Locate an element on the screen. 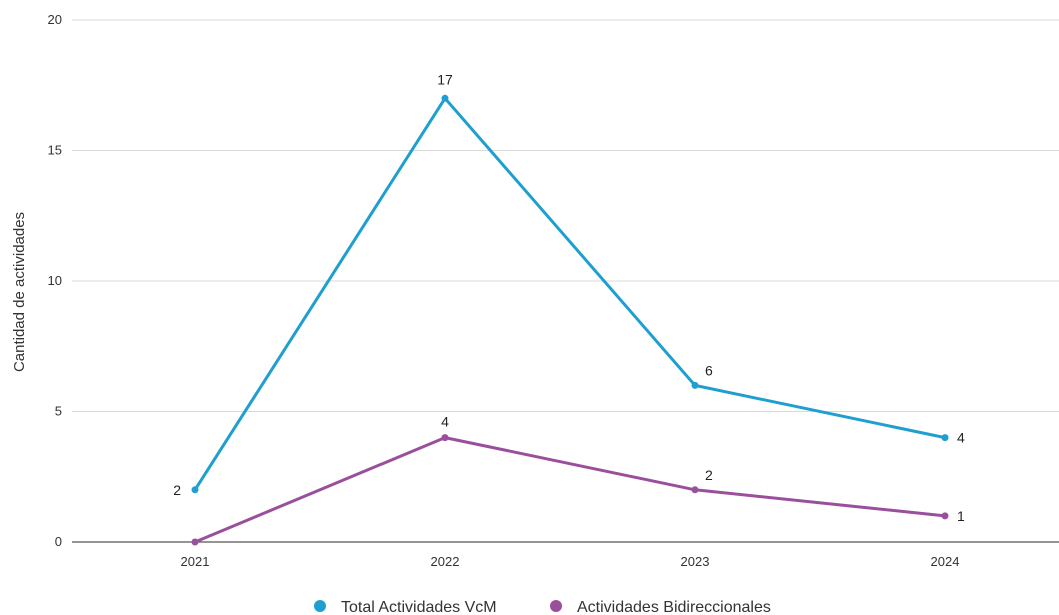 The width and height of the screenshot is (1059, 615). legend-item: Actividades Bidireccionales is located at coordinates (660, 607).